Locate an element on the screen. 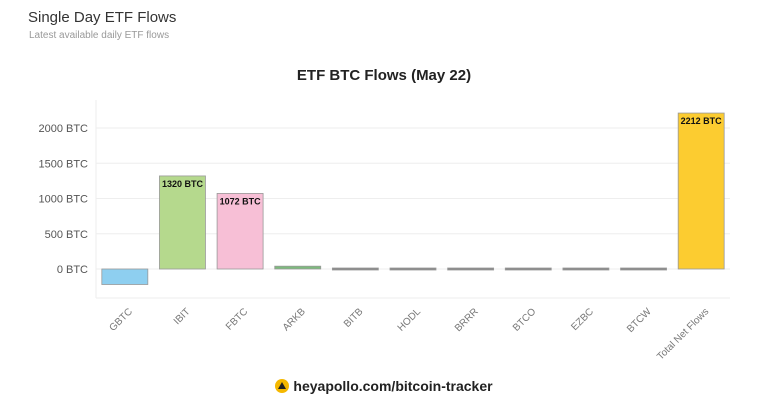 The height and width of the screenshot is (403, 768). x-tick-label: IBIT is located at coordinates (182, 316).